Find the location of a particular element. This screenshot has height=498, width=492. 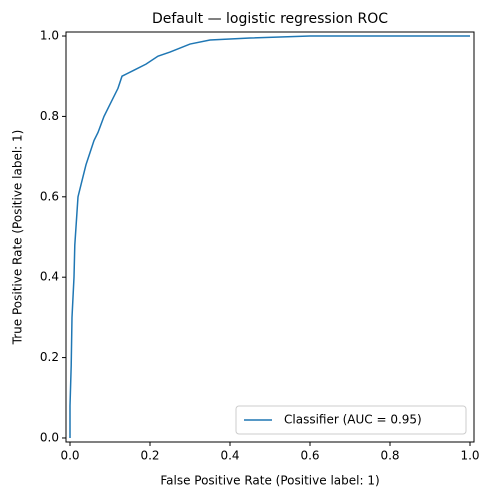

y-tick-label: 1.0 is located at coordinates (49, 36).